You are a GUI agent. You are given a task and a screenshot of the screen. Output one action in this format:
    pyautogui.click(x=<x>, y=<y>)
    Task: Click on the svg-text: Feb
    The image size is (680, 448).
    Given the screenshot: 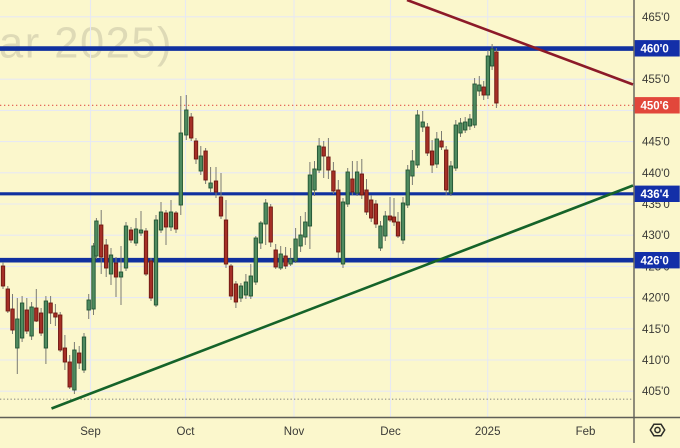 What is the action you would take?
    pyautogui.click(x=586, y=432)
    